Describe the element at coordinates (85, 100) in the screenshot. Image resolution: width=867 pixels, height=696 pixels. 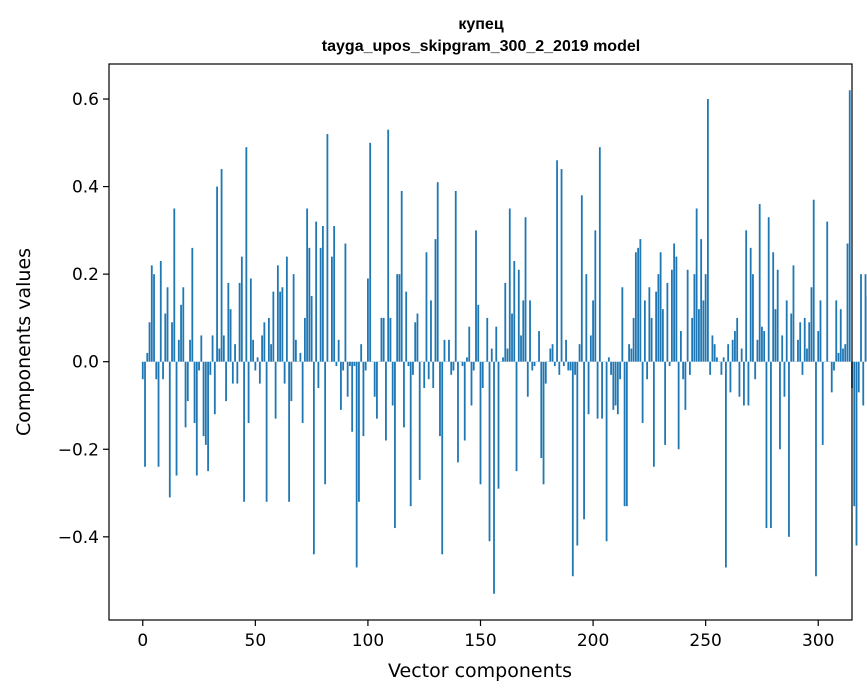
I see `y-tick-label: 0.6` at that location.